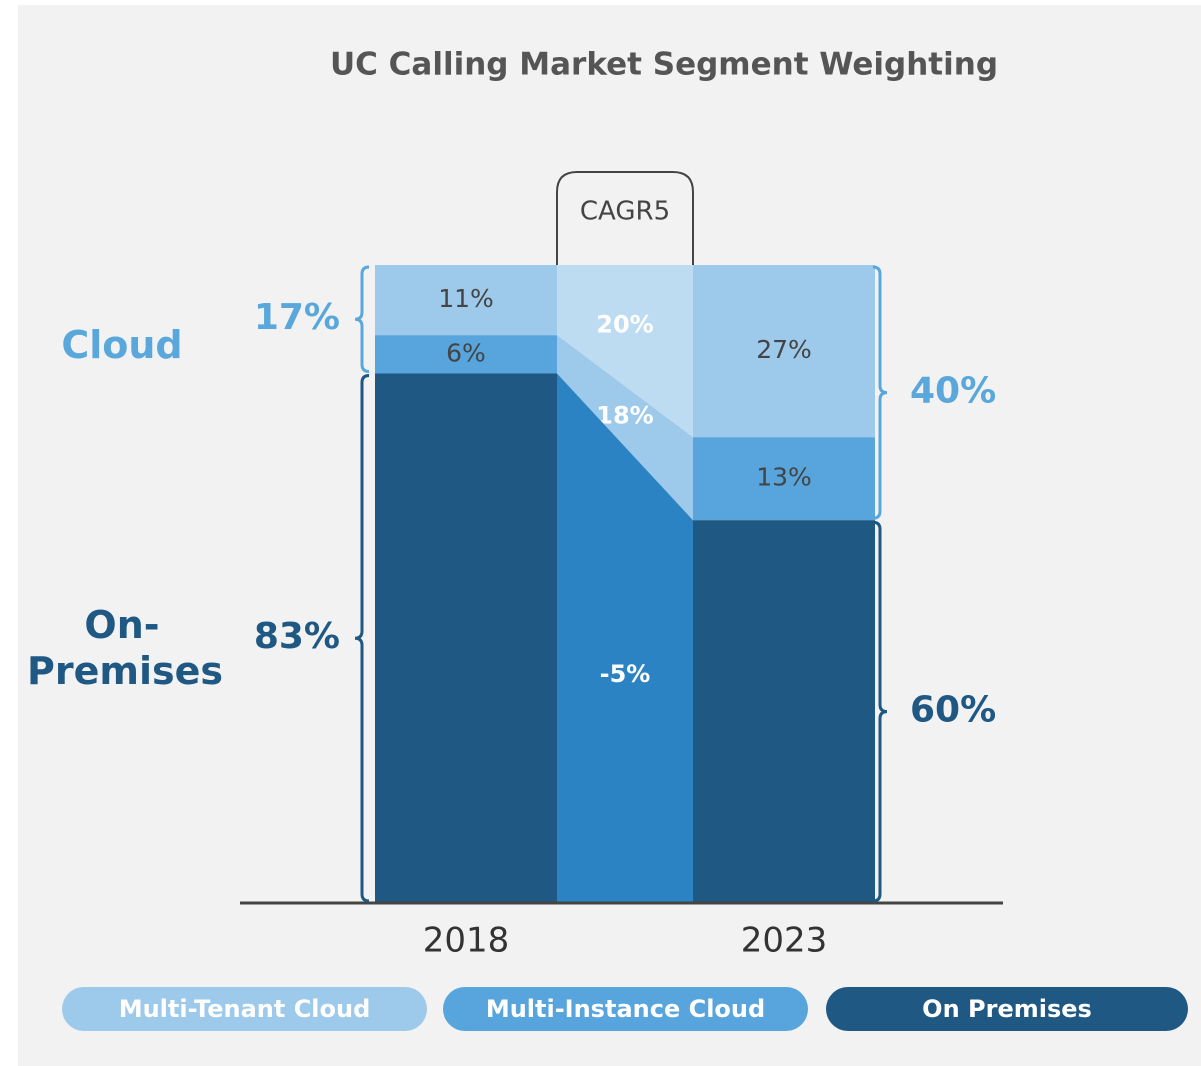 The height and width of the screenshot is (1066, 1201). I want to click on x-tick-label: 2018, so click(466, 941).